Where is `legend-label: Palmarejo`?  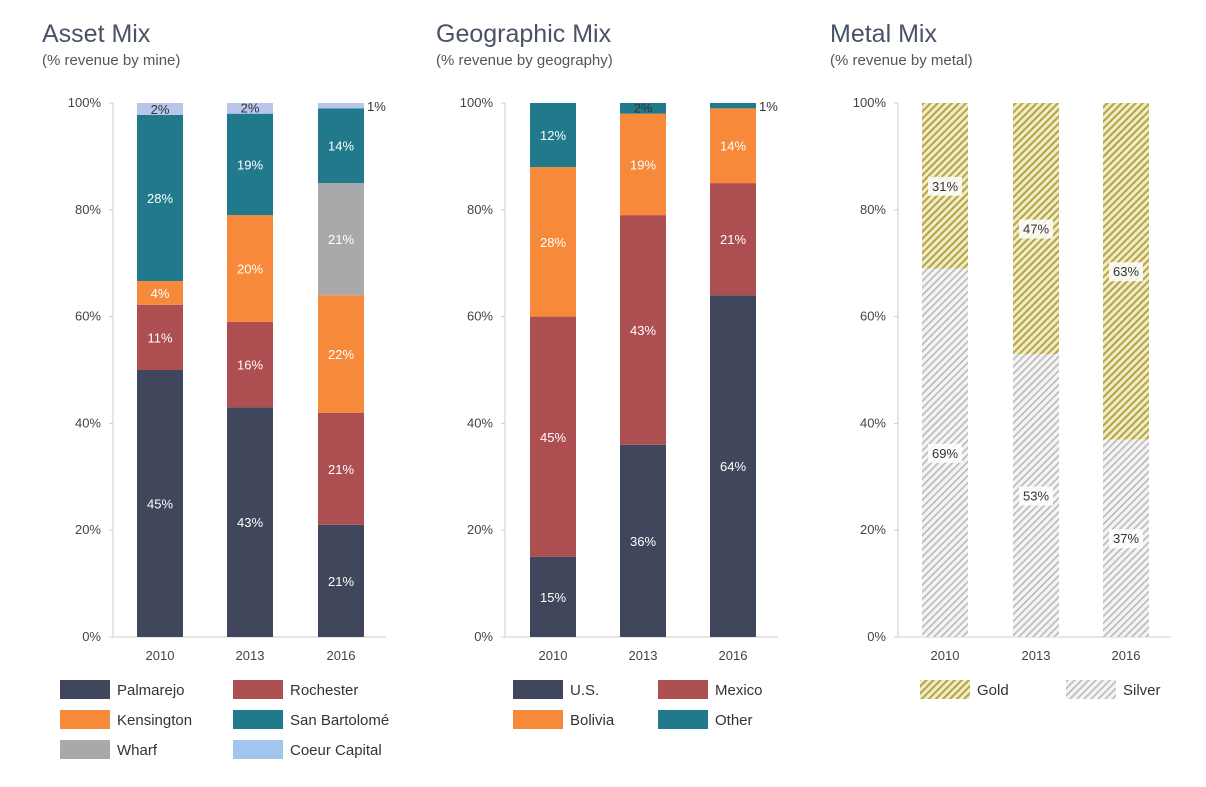 legend-label: Palmarejo is located at coordinates (151, 690).